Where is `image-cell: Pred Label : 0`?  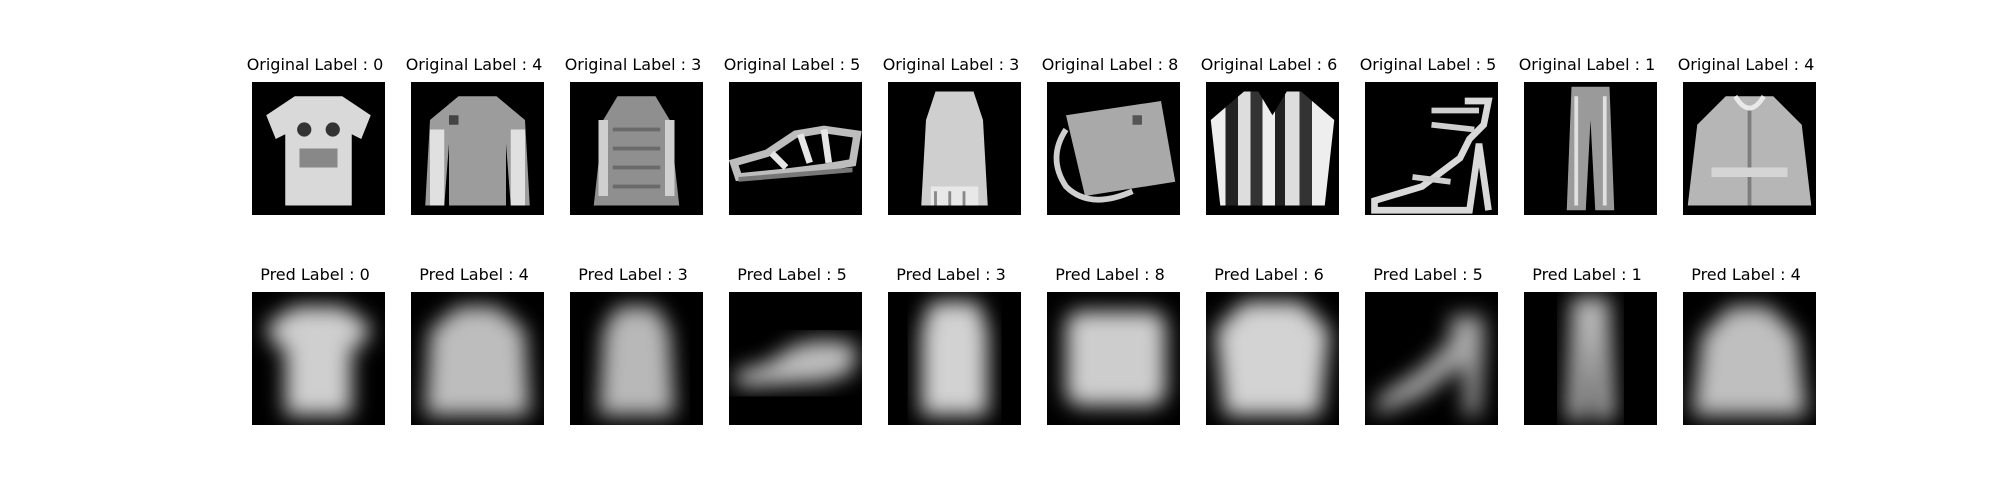
image-cell: Pred Label : 0 is located at coordinates (315, 350).